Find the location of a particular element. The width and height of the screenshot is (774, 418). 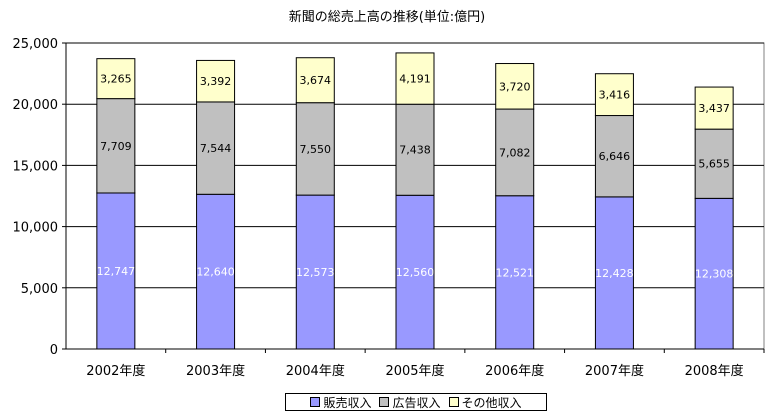

data-label: 7,544 is located at coordinates (216, 148).